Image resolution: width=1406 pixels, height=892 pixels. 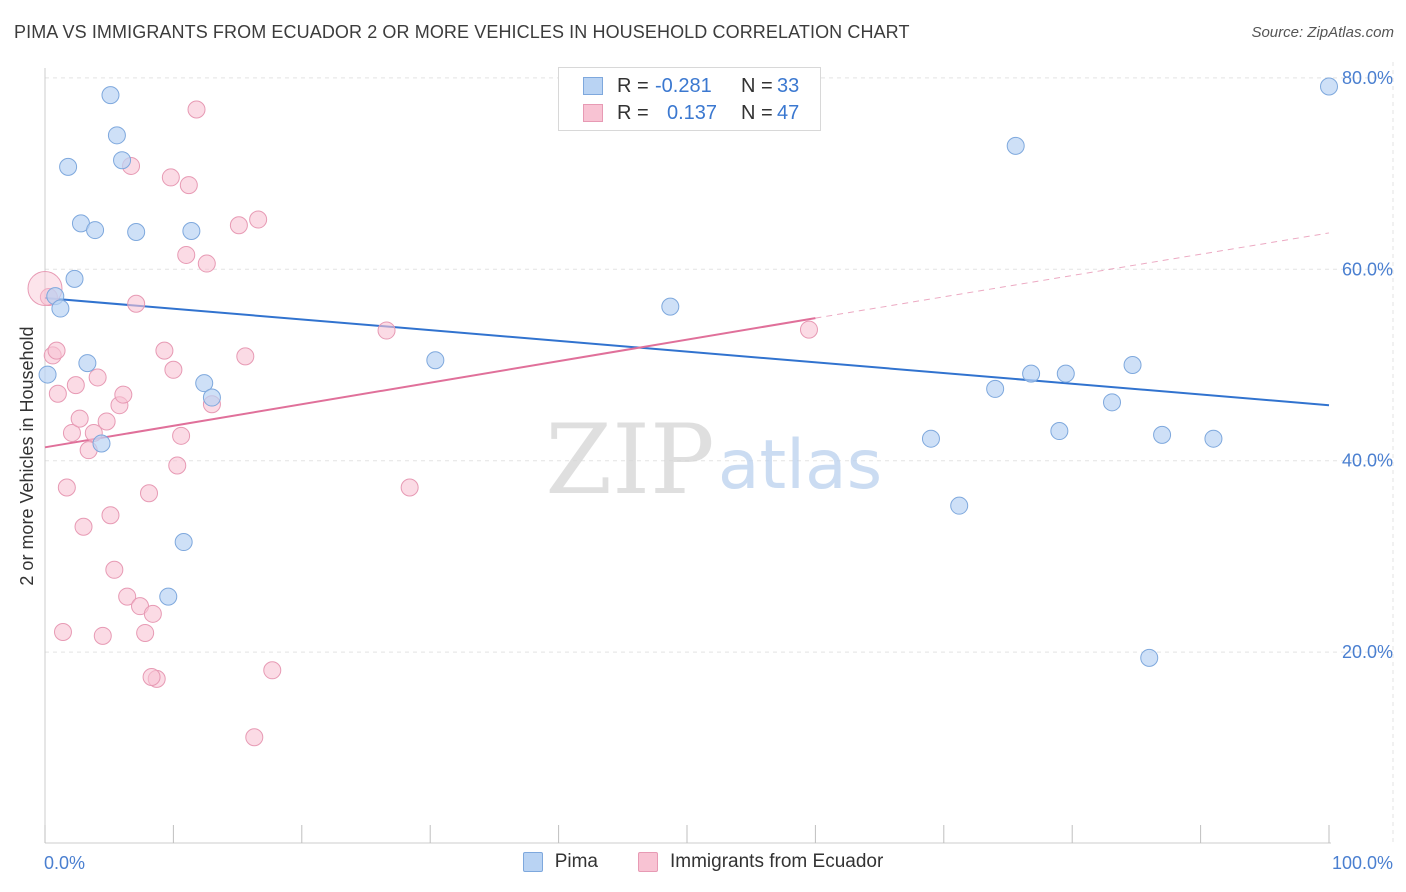 What do you see at coordinates (777, 861) in the screenshot?
I see `legend-ecuador-label: Immigrants from Ecuador` at bounding box center [777, 861].